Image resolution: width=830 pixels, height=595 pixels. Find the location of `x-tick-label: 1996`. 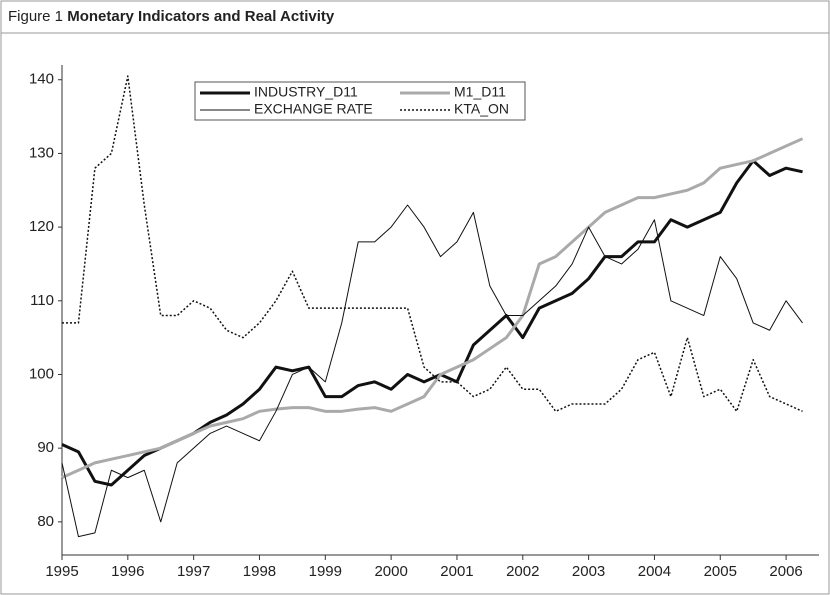

x-tick-label: 1996 is located at coordinates (127, 571).